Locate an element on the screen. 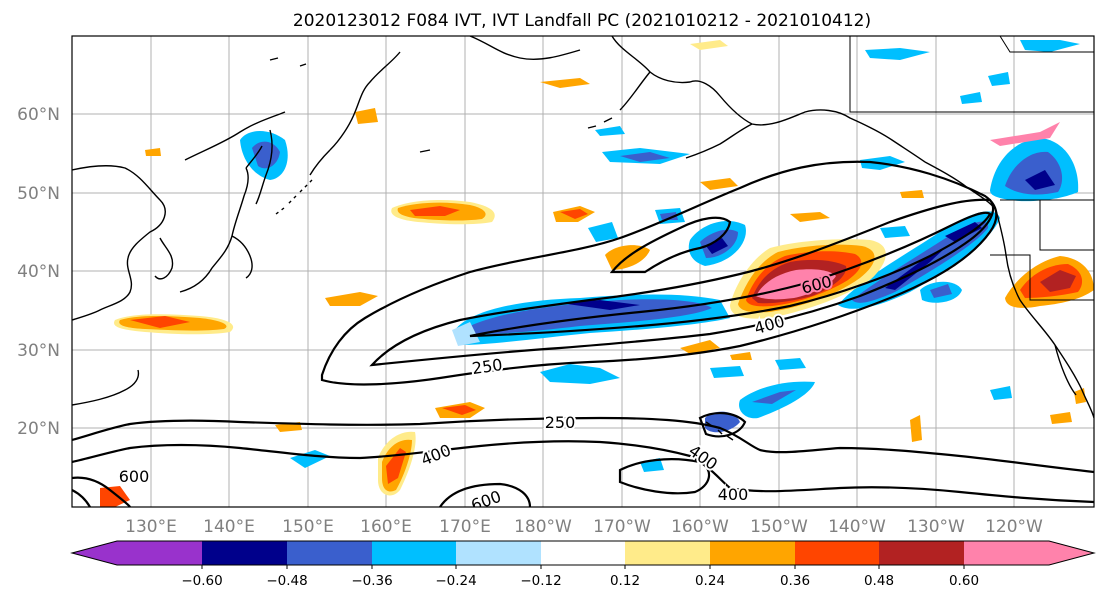 This screenshot has width=1105, height=601. lat-label: 50°N is located at coordinates (38, 194).